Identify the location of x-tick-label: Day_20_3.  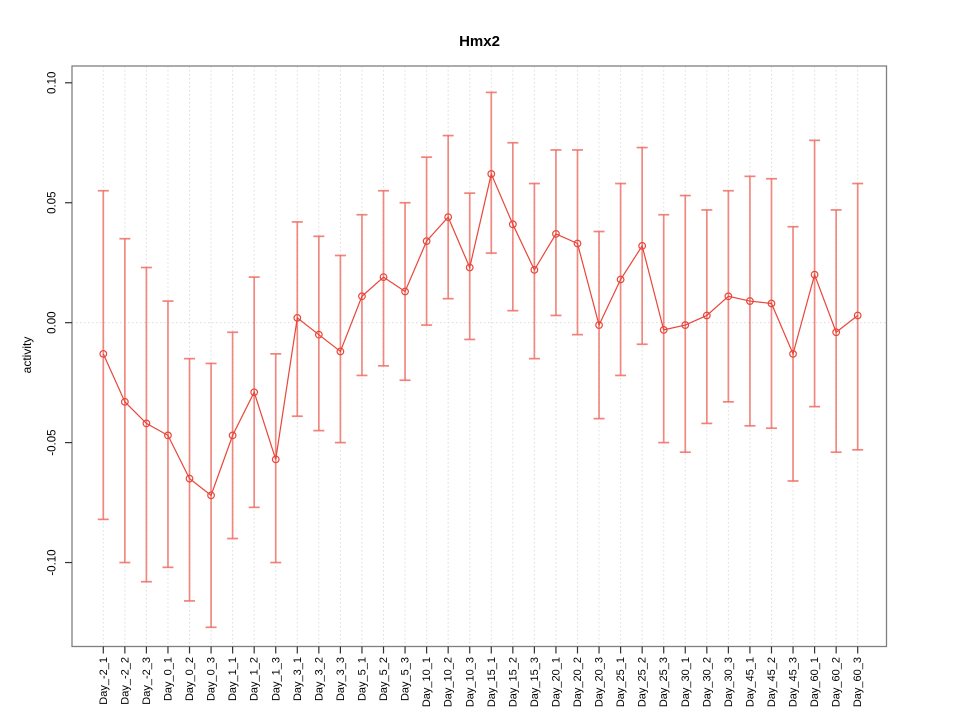
(600, 682).